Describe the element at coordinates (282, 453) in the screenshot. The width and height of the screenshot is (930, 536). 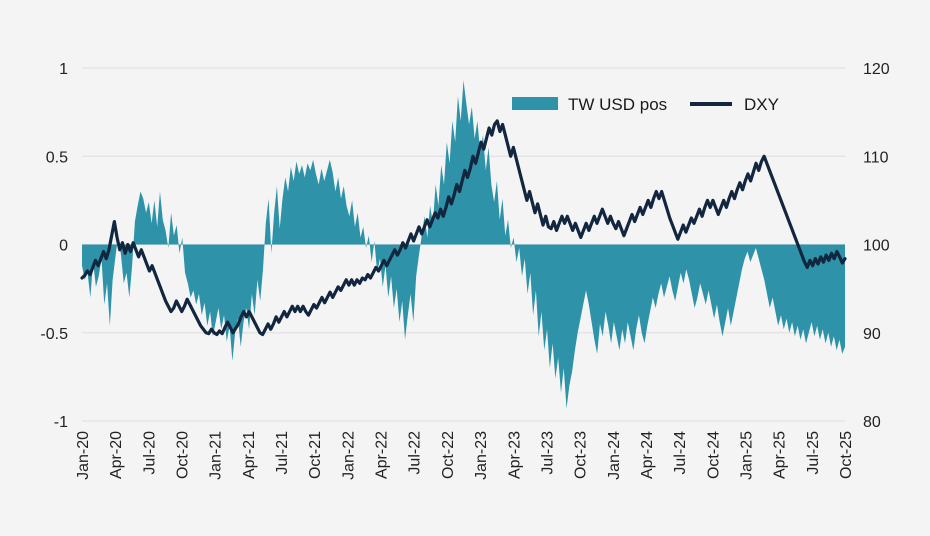
I see `x-axis-tick: Jul-21` at that location.